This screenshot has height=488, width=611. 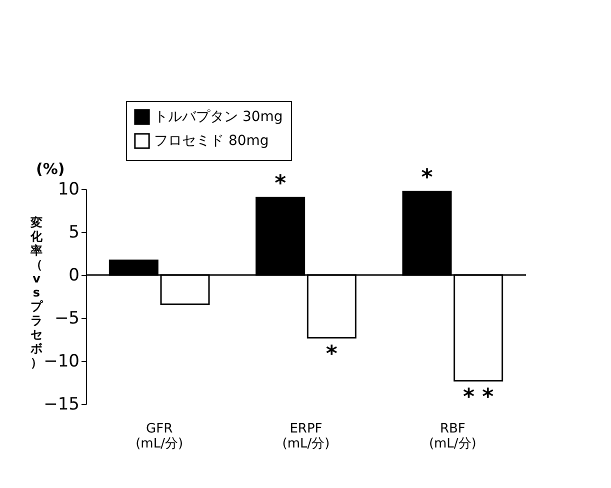 I want to click on y-tick-label: 10, so click(x=69, y=190).